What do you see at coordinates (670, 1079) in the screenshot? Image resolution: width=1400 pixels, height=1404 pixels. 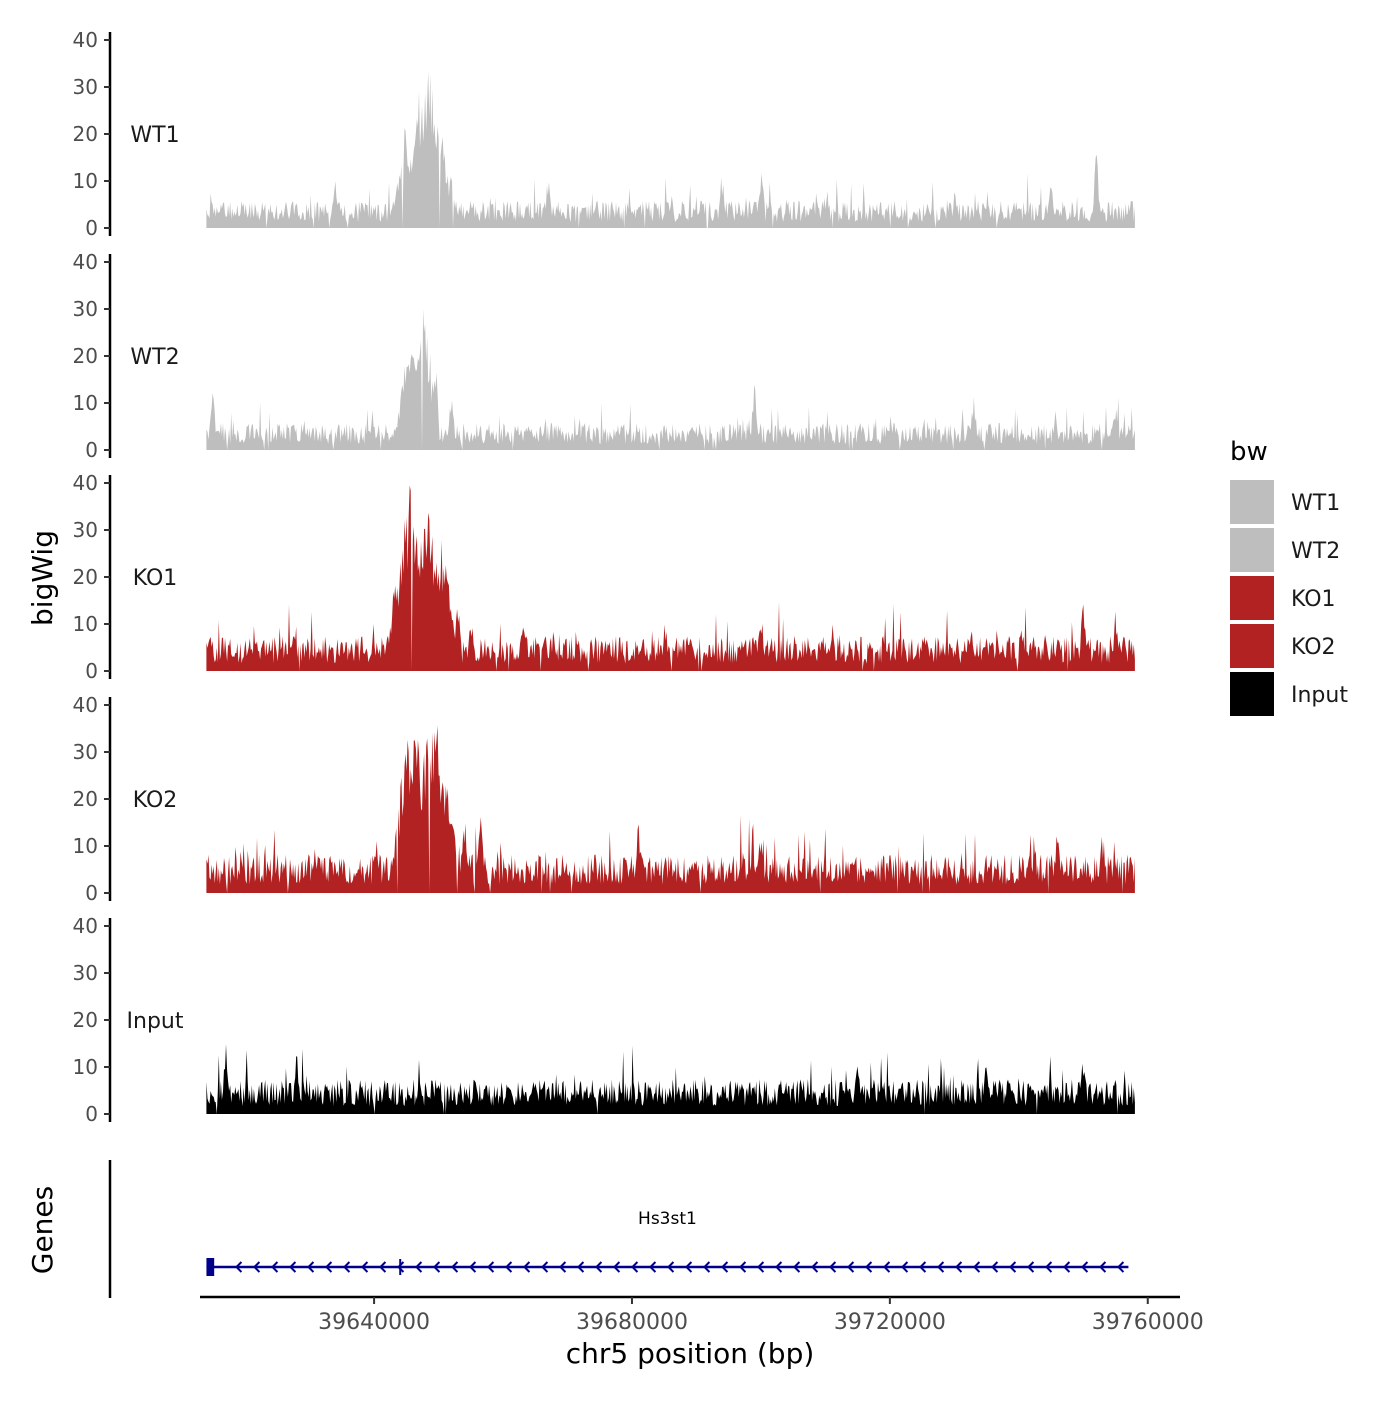 I see `signal-area-input` at bounding box center [670, 1079].